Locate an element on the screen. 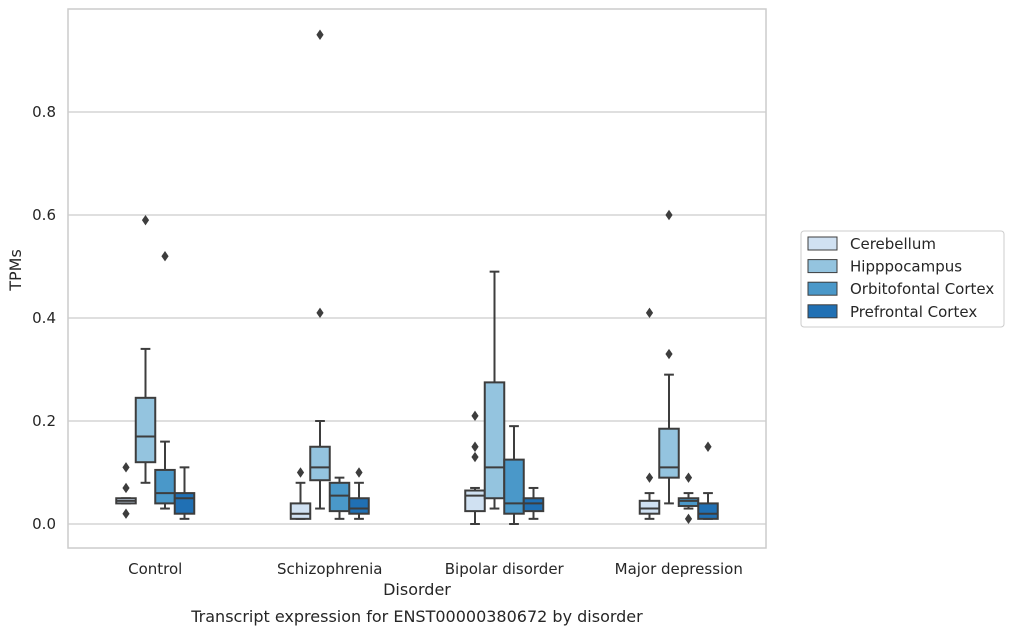  legend-frame is located at coordinates (902, 279).